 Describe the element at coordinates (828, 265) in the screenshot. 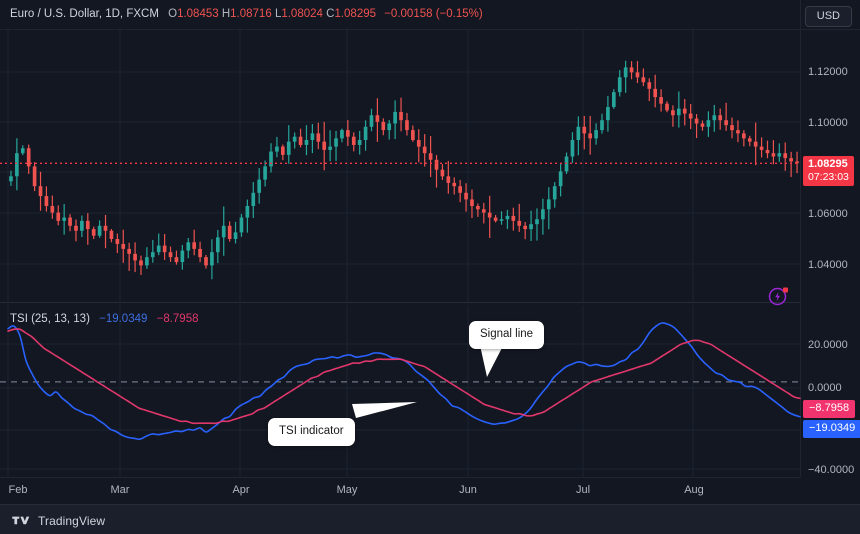

I see `price-axis-label: 1.04000` at that location.